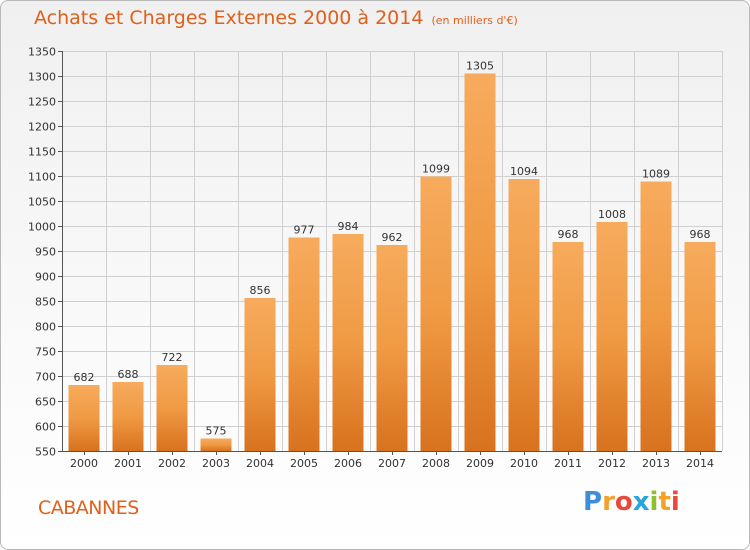 The width and height of the screenshot is (750, 550). Describe the element at coordinates (45, 377) in the screenshot. I see `y-tick-label: 700` at that location.